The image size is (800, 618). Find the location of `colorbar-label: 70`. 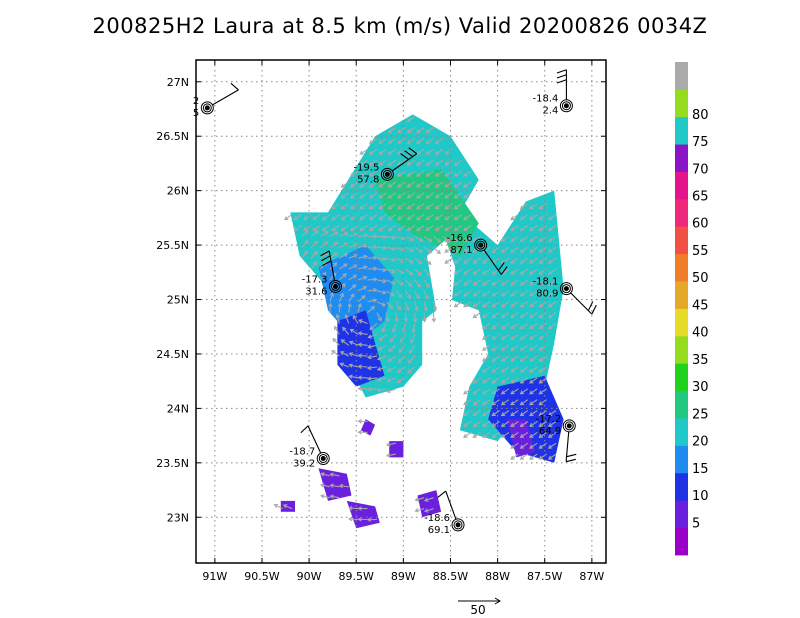

colorbar-label: 70 is located at coordinates (700, 169).